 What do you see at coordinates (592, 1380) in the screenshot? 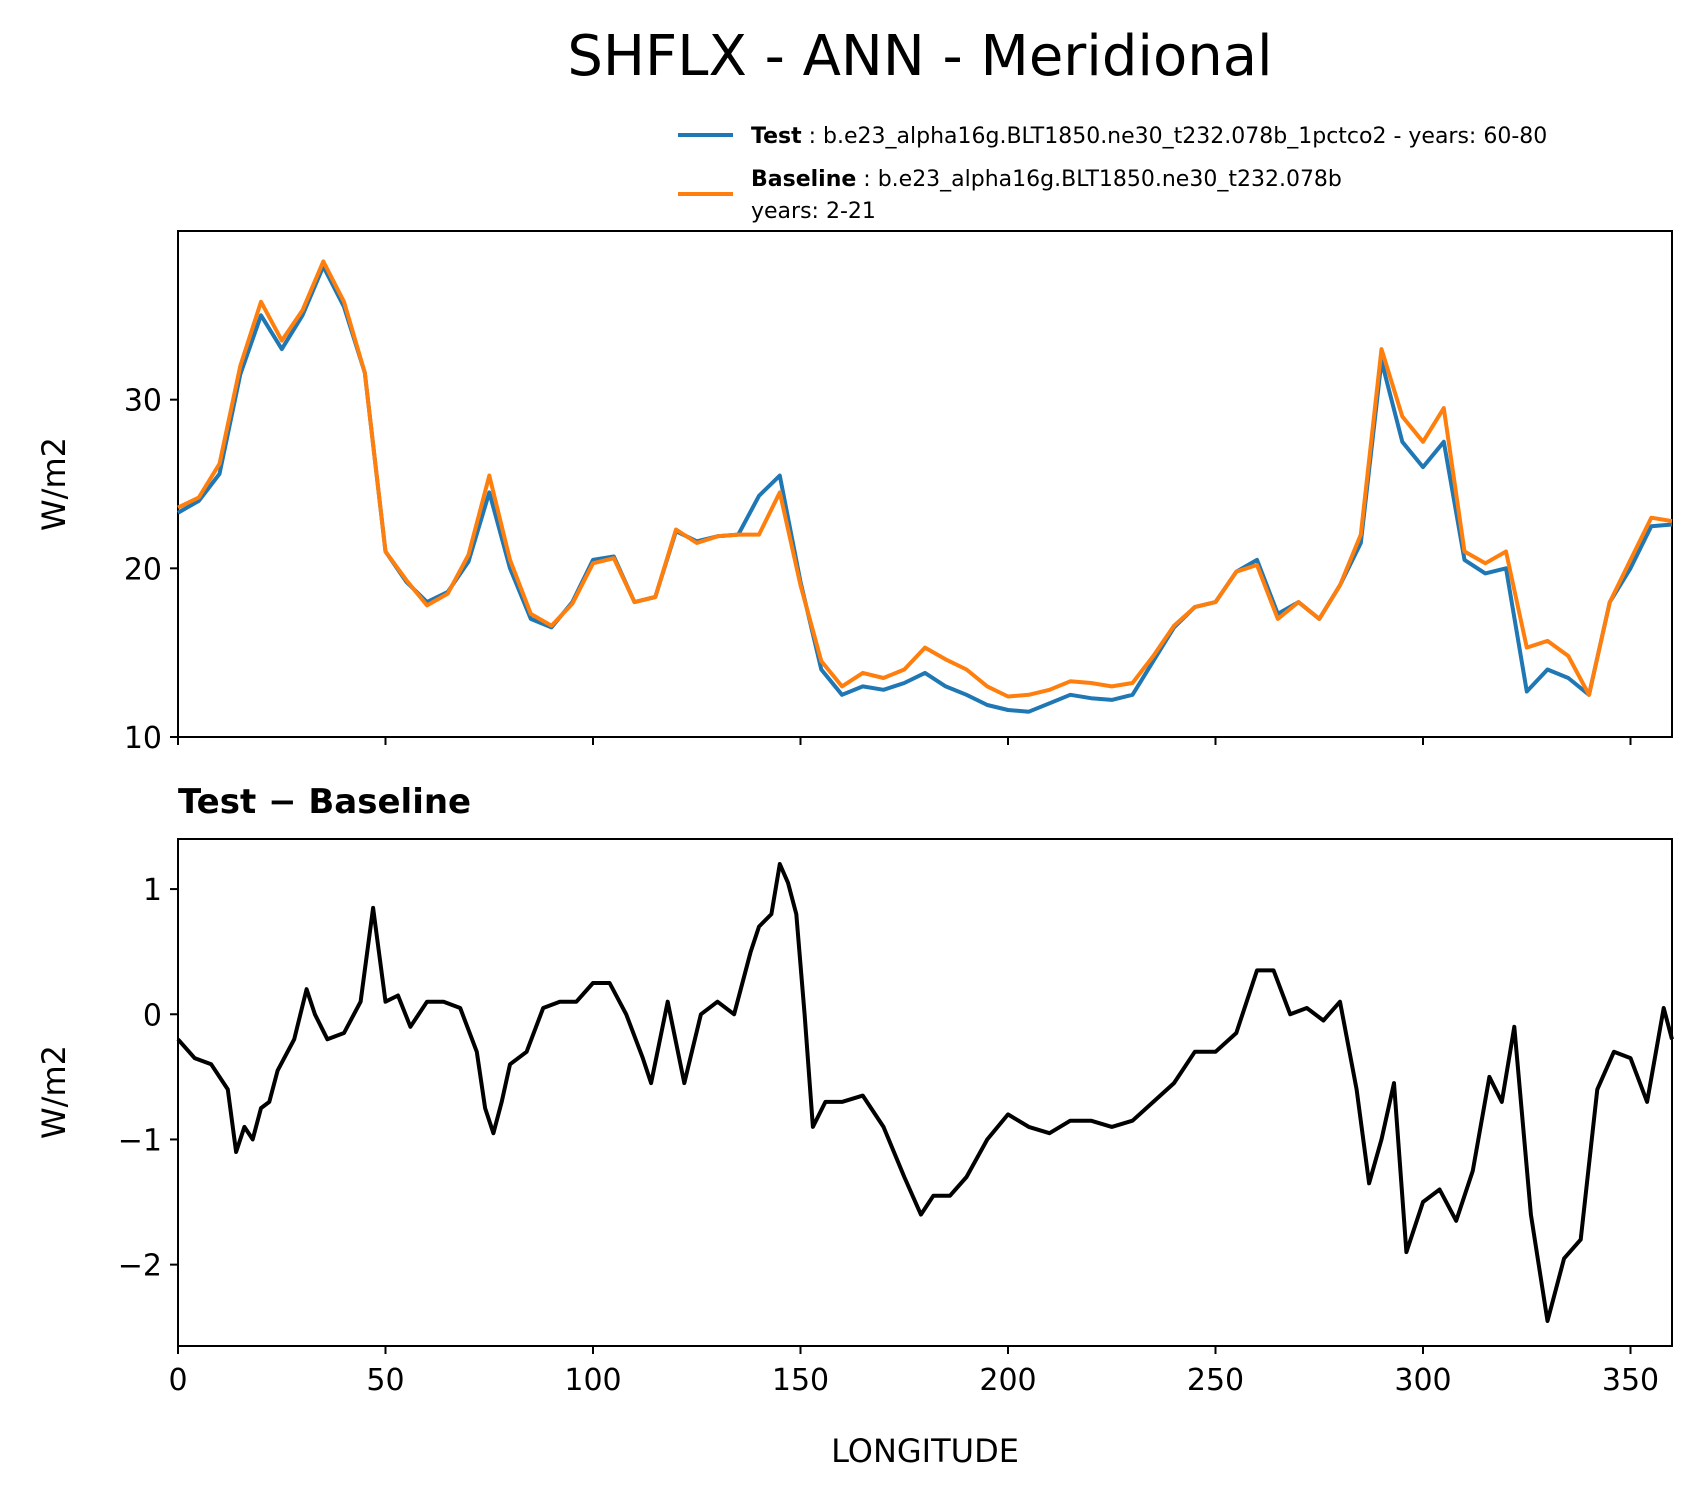
I see `xtick-label-1-2: 100` at bounding box center [592, 1380].